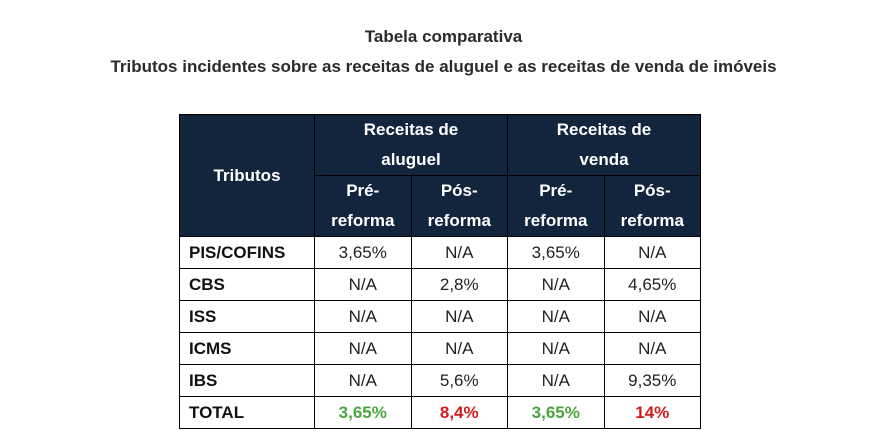 This screenshot has width=887, height=447. What do you see at coordinates (652, 380) in the screenshot?
I see `table-cell: 9,35%` at bounding box center [652, 380].